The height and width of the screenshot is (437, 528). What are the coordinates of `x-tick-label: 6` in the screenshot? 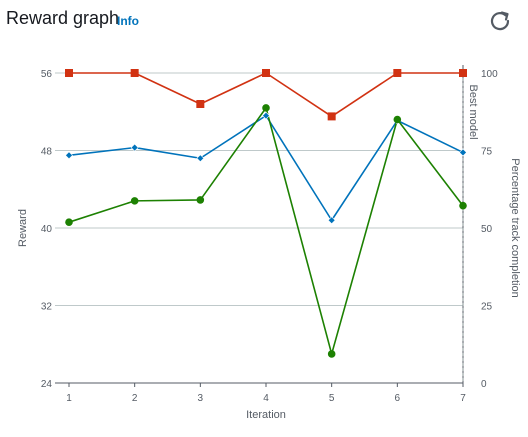 It's located at (398, 398).